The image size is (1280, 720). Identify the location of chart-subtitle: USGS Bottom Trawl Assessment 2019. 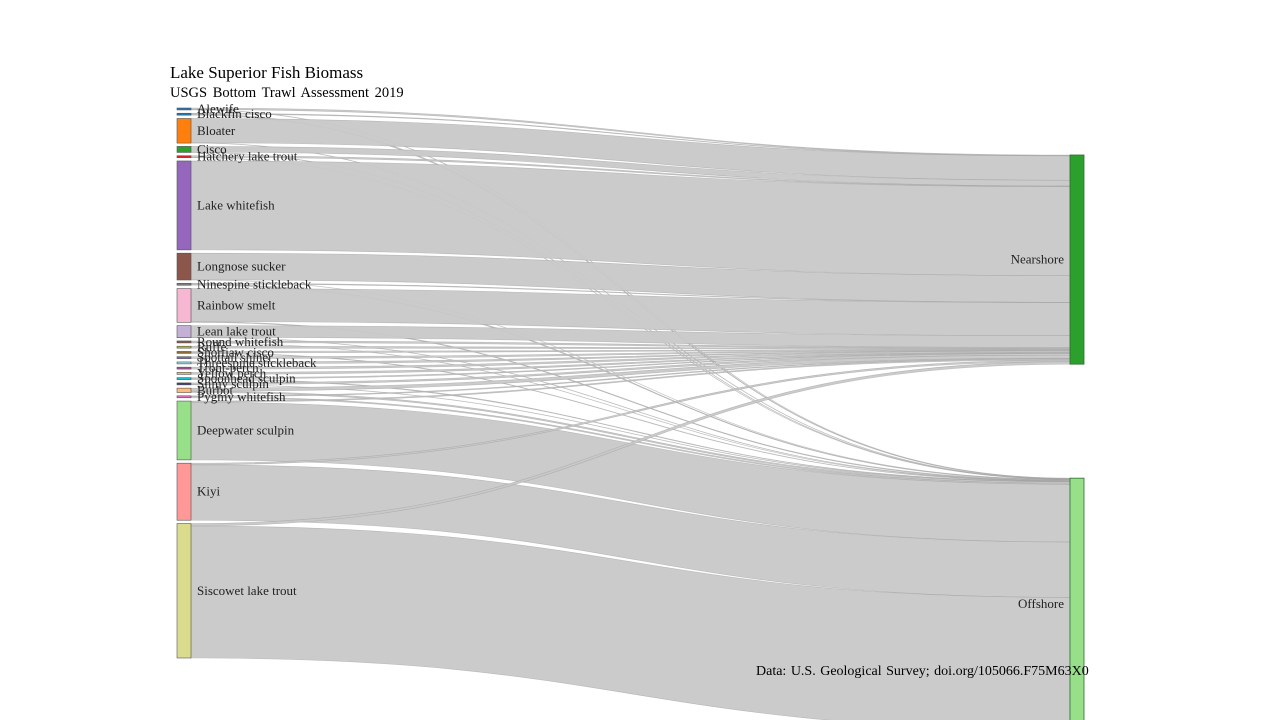
(287, 93).